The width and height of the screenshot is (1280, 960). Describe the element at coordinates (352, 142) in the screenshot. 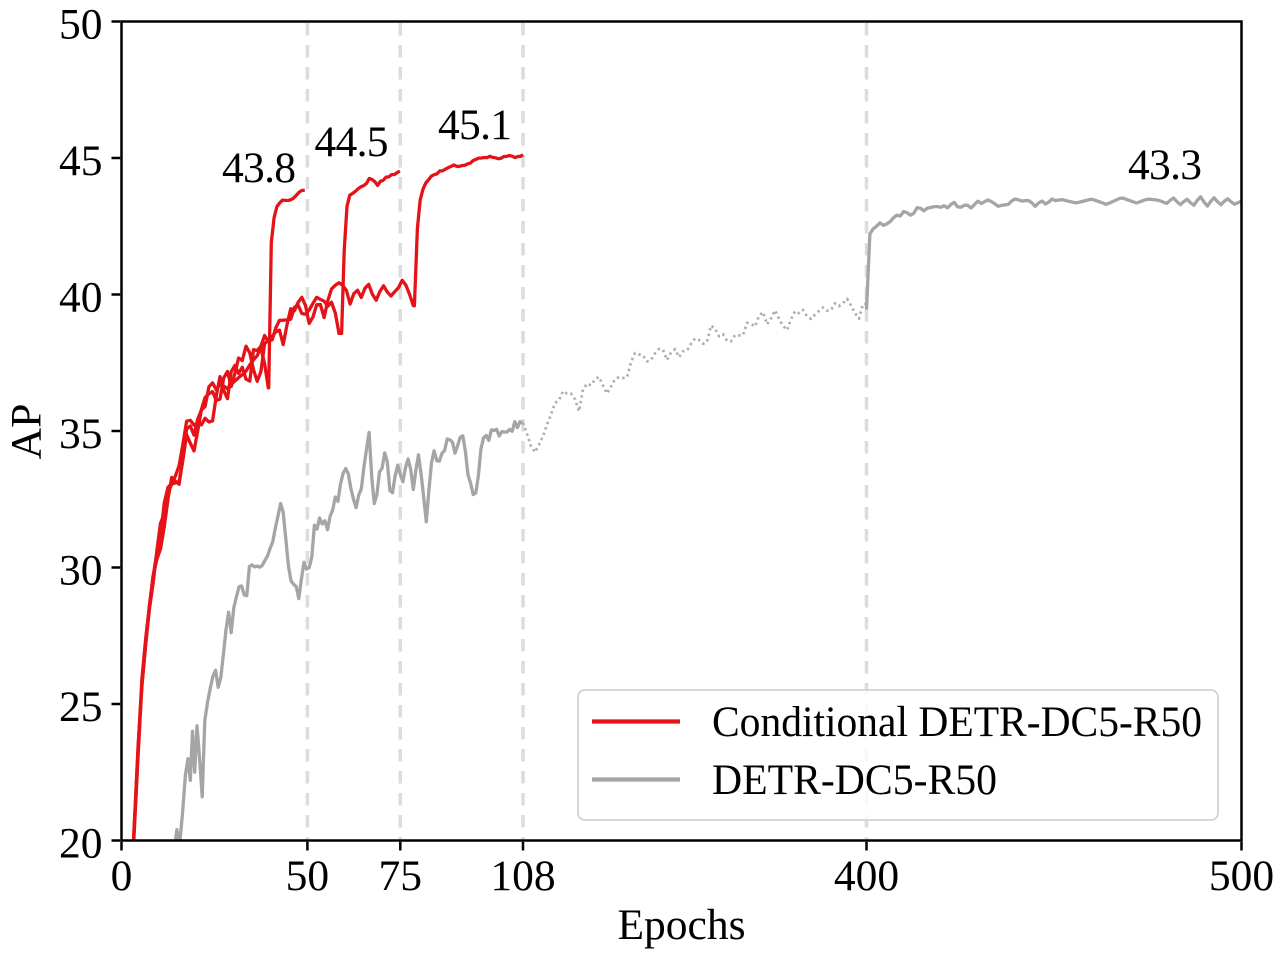

I see `svg-text: 44.5` at that location.